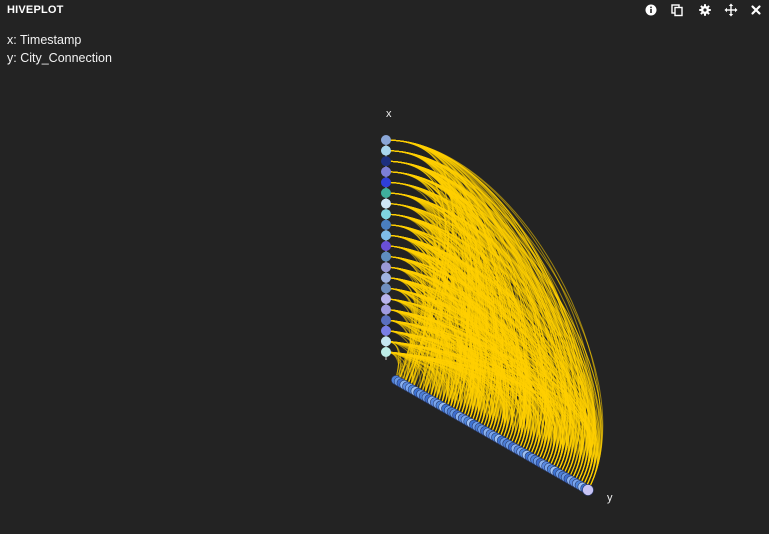 This screenshot has width=769, height=534. I want to click on y-axis-label: y, so click(610, 498).